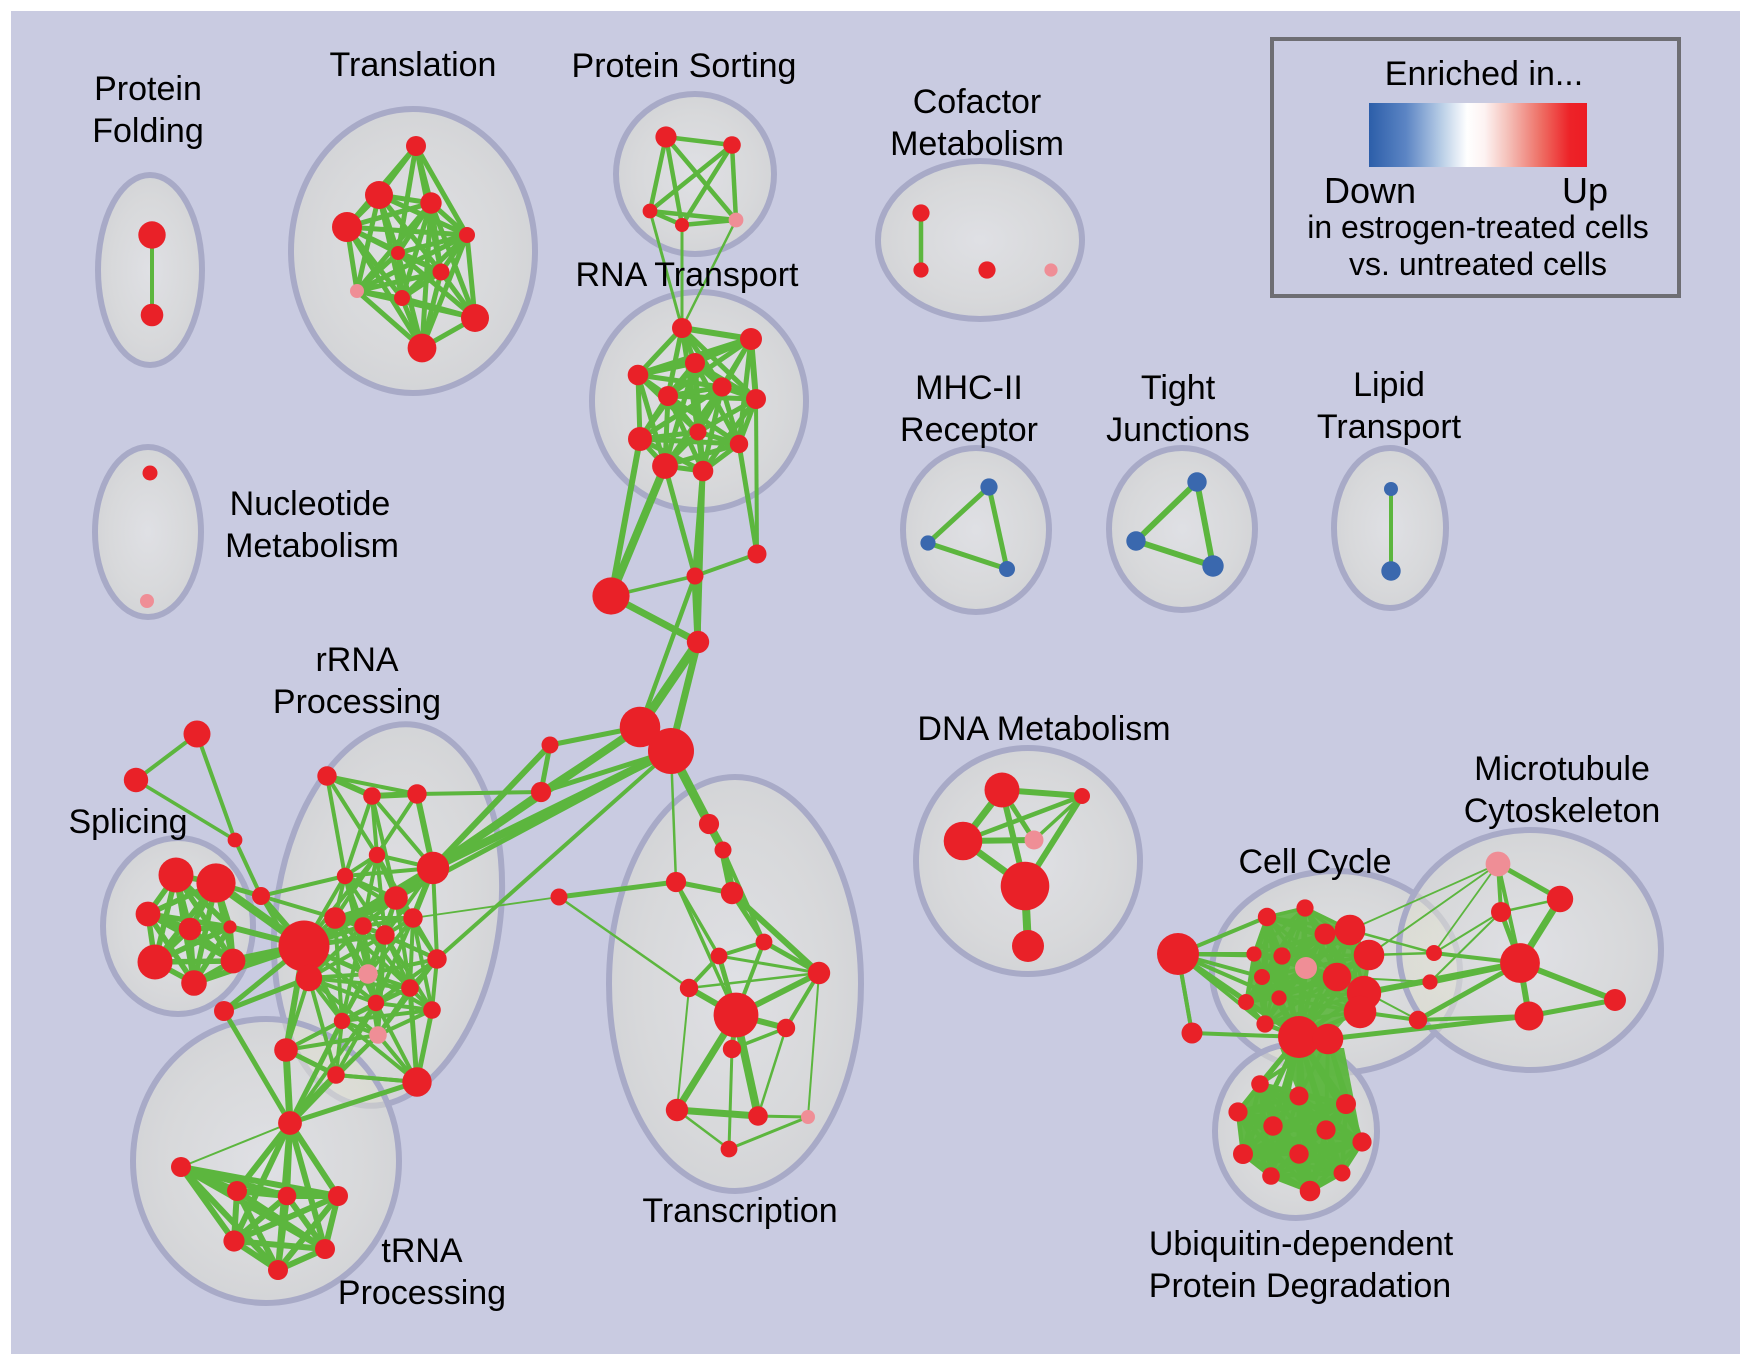 Image resolution: width=1750 pixels, height=1365 pixels. Describe the element at coordinates (148, 89) in the screenshot. I see `svg-text: Protein` at that location.